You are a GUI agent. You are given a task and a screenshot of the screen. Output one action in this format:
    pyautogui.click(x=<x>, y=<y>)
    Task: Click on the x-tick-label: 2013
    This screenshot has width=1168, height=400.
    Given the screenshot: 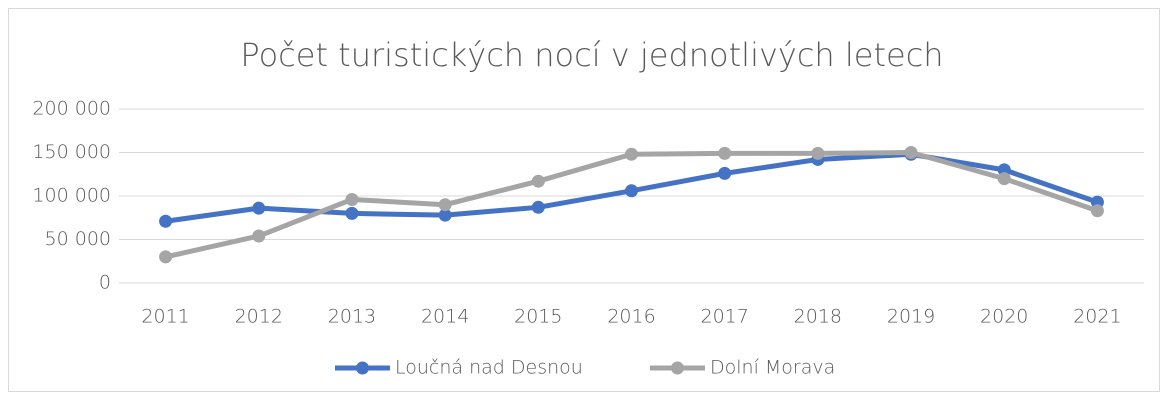 What is the action you would take?
    pyautogui.click(x=352, y=317)
    